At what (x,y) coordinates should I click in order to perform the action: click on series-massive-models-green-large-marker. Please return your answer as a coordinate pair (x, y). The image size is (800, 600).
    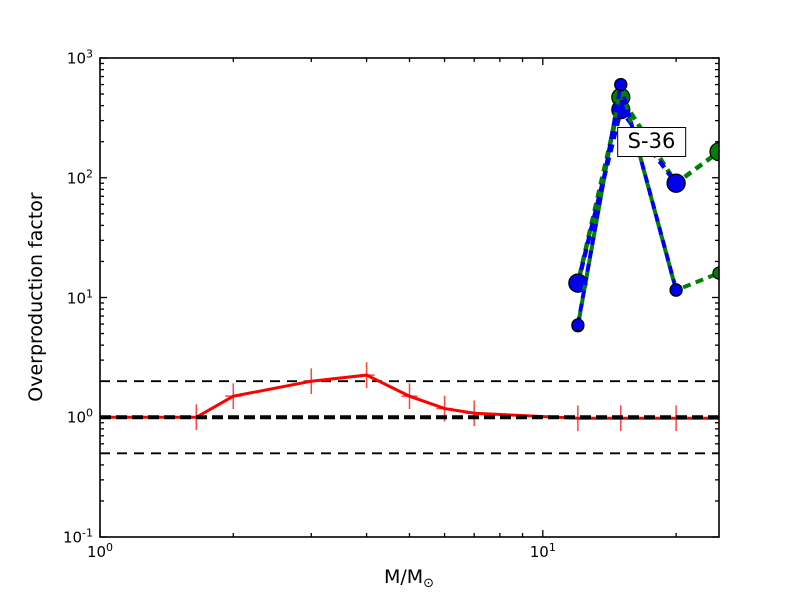
    Looking at the image, I should click on (714, 152).